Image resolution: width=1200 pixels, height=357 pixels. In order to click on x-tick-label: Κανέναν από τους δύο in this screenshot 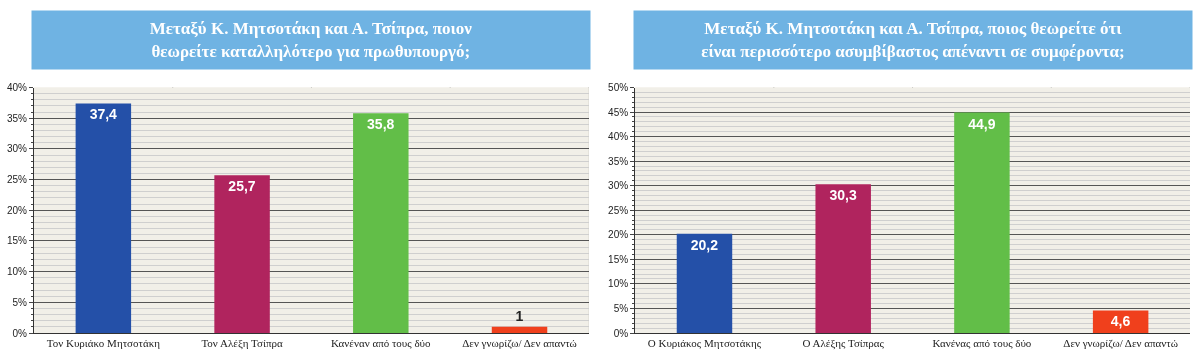, I will do `click(381, 343)`.